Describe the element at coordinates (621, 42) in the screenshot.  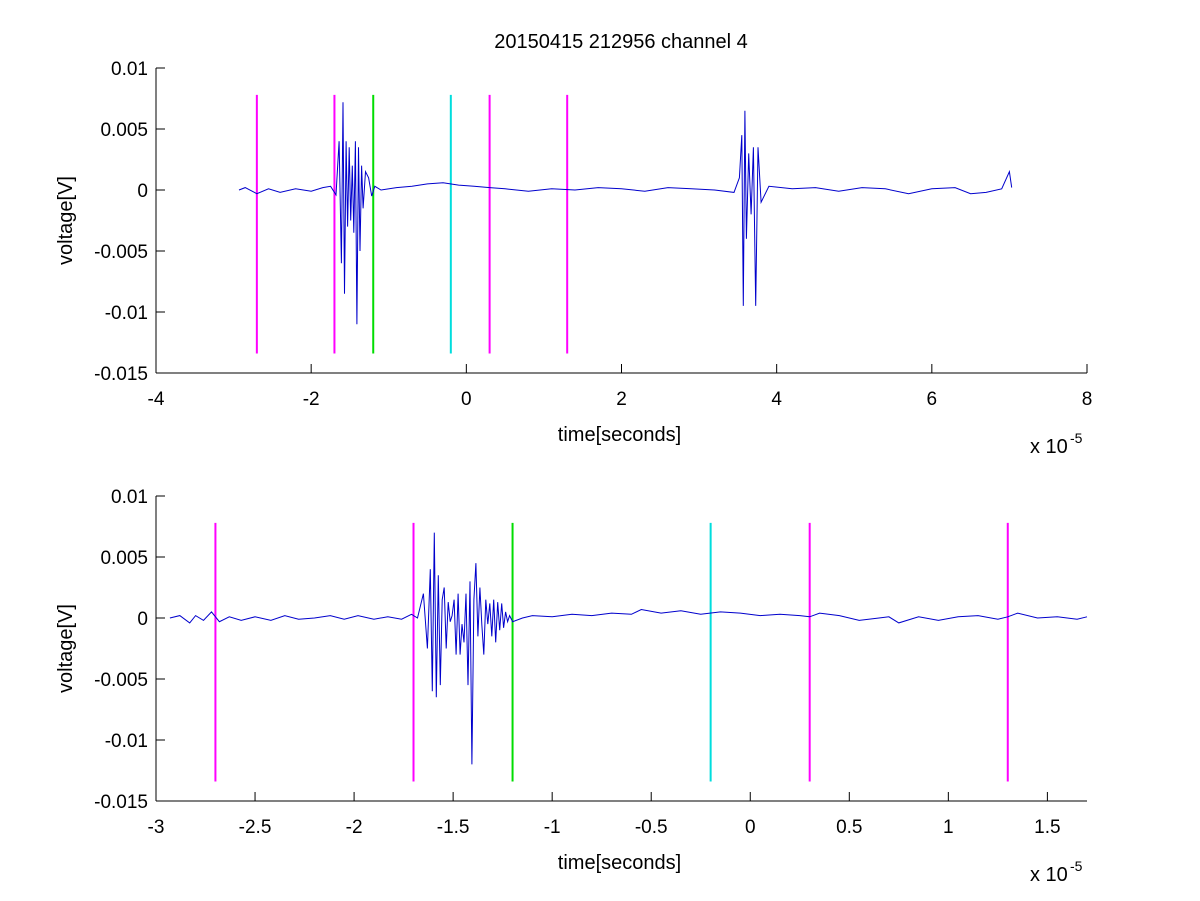
I see `plot-title: 20150415 212956 channel 4` at that location.